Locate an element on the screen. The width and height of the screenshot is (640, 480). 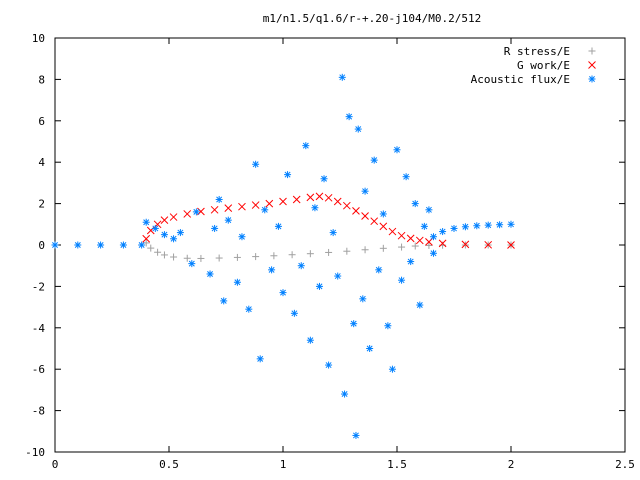
series-g-work-e is located at coordinates (328, 220).